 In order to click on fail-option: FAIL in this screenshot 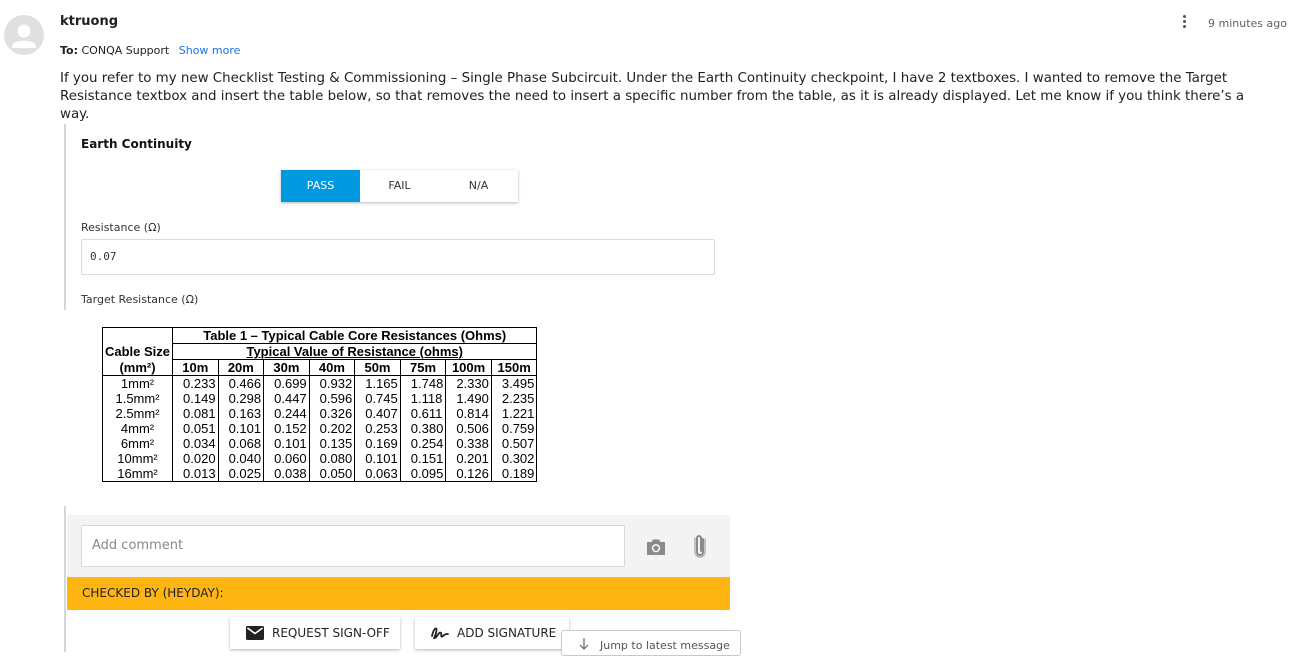, I will do `click(399, 185)`.